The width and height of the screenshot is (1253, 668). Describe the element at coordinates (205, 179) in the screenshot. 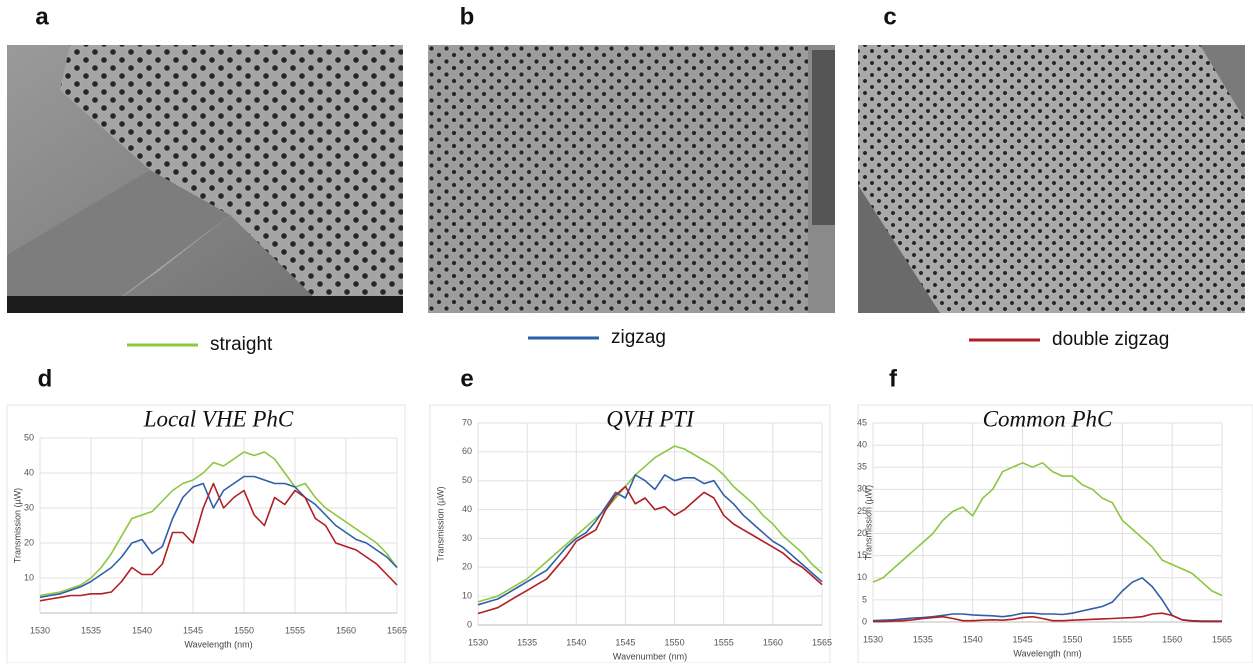

I see `sem-image-a` at that location.